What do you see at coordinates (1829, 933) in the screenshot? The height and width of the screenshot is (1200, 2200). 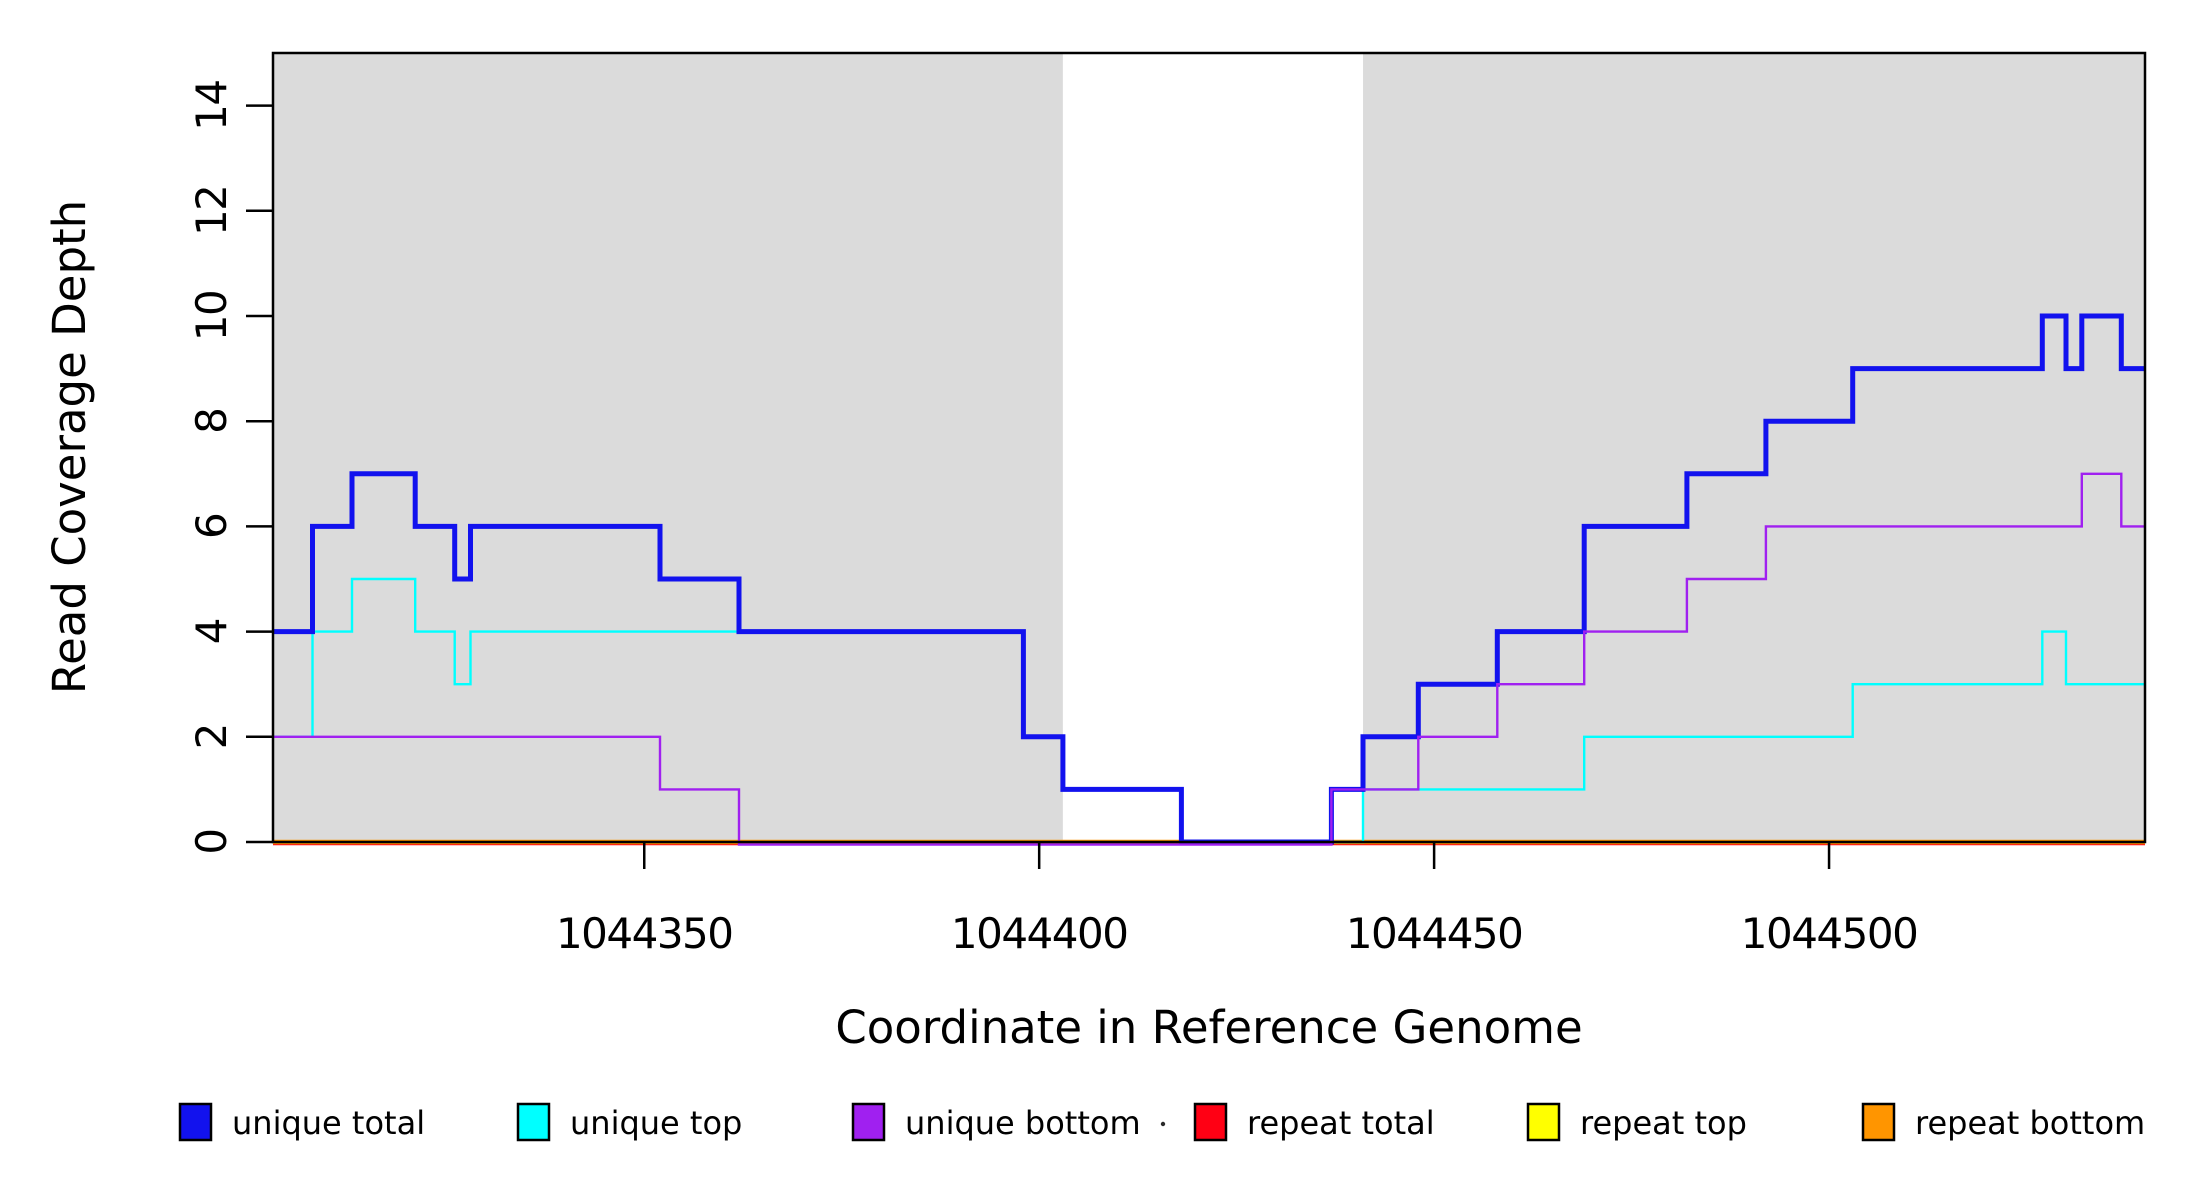 I see `x-tick-label: 1044500` at bounding box center [1829, 933].